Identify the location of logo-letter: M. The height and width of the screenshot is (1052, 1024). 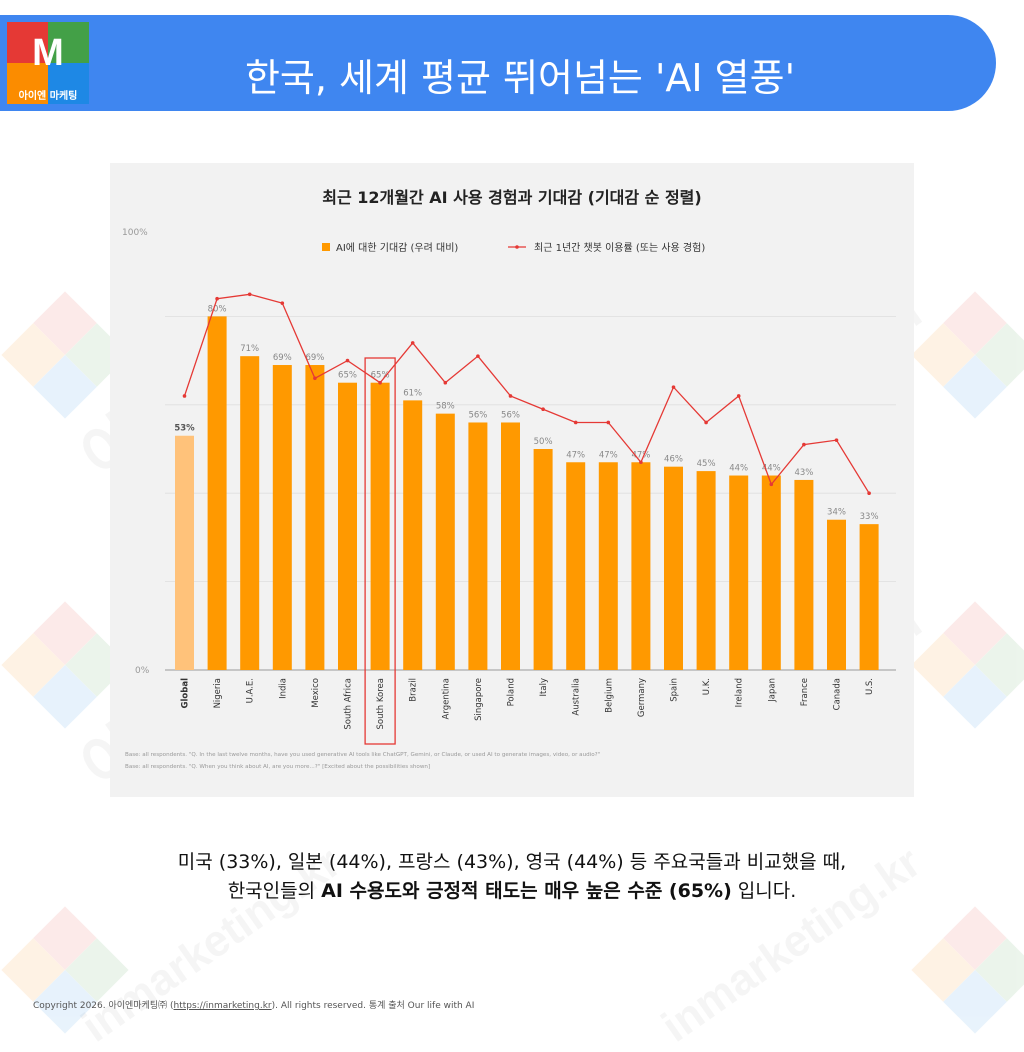
(48, 53).